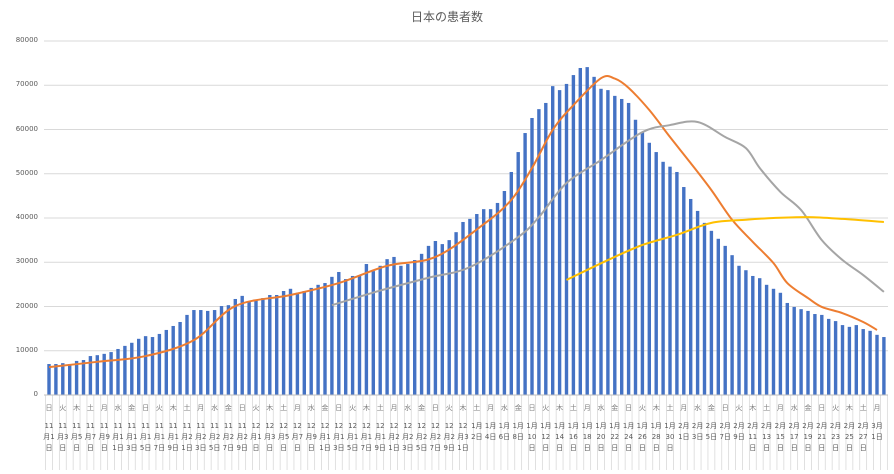 This screenshot has height=474, width=894. Describe the element at coordinates (26, 217) in the screenshot. I see `y-tick-label: 40000` at that location.